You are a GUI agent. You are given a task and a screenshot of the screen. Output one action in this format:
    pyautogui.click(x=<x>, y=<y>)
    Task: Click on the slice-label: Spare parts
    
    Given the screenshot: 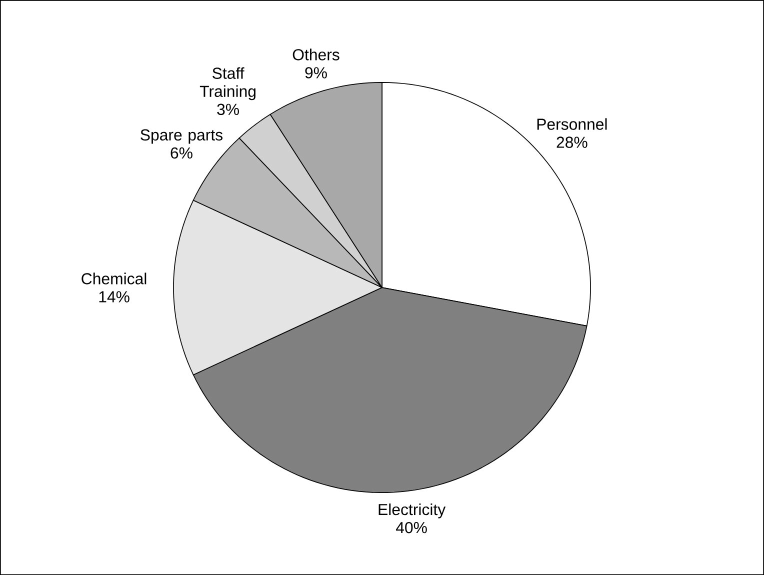 What is the action you would take?
    pyautogui.click(x=181, y=136)
    